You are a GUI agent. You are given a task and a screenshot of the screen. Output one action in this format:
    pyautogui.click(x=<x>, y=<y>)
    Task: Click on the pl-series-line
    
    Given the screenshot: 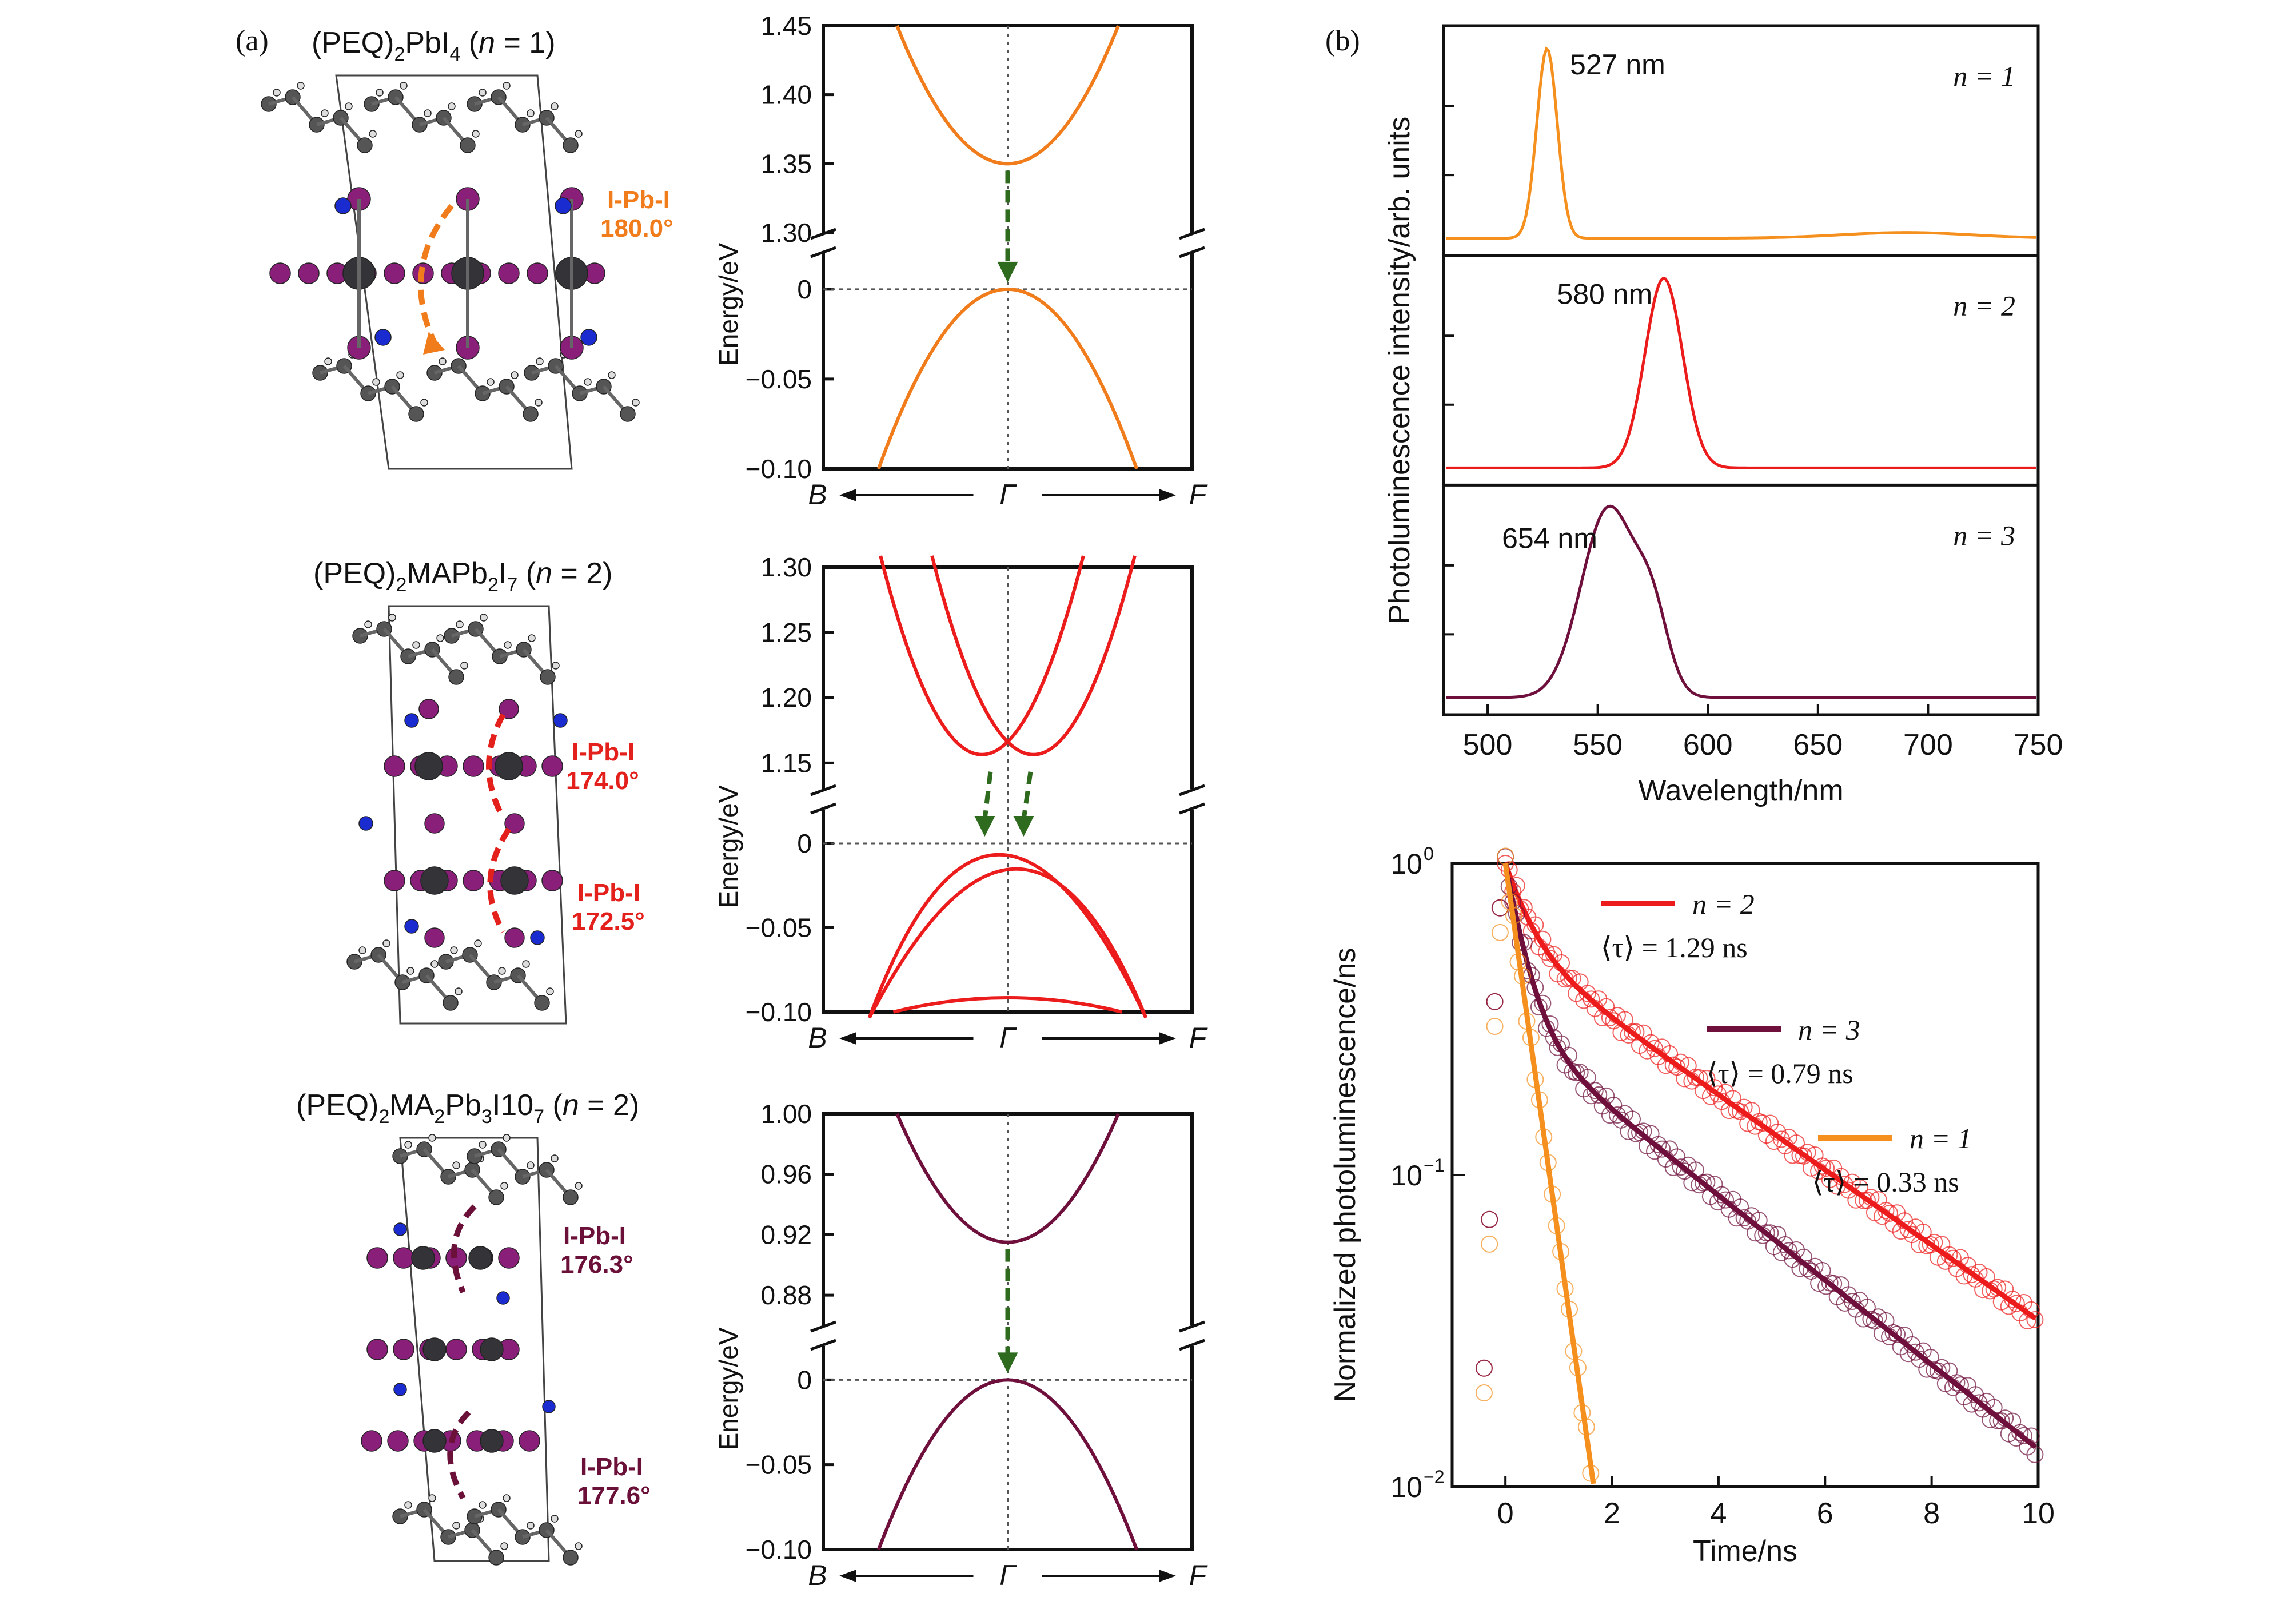 What is the action you would take?
    pyautogui.click(x=1741, y=601)
    